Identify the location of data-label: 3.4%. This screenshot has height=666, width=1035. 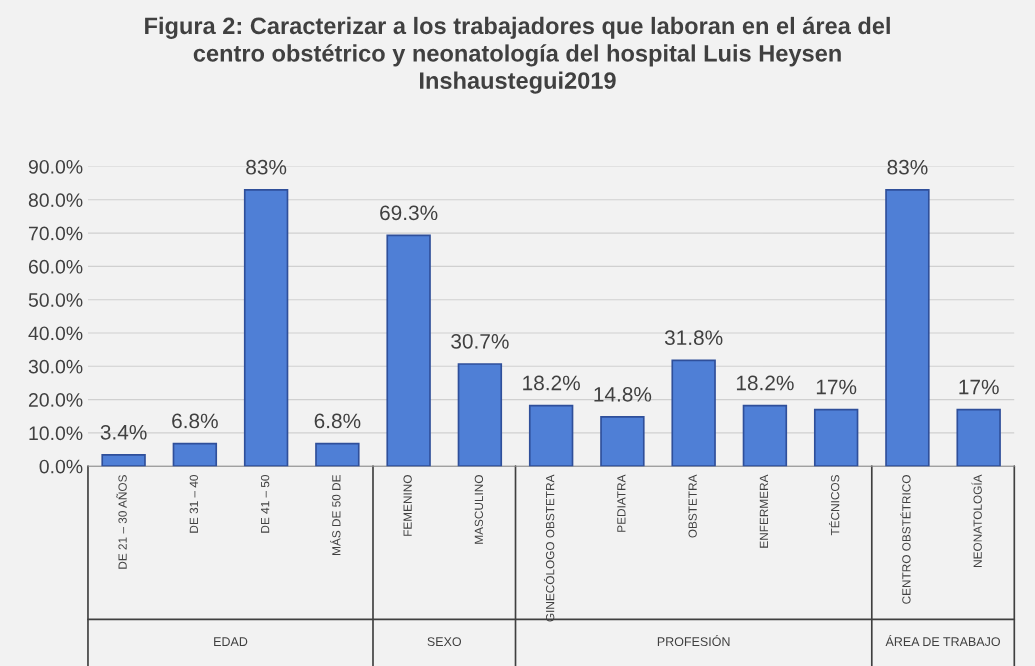
(123, 432).